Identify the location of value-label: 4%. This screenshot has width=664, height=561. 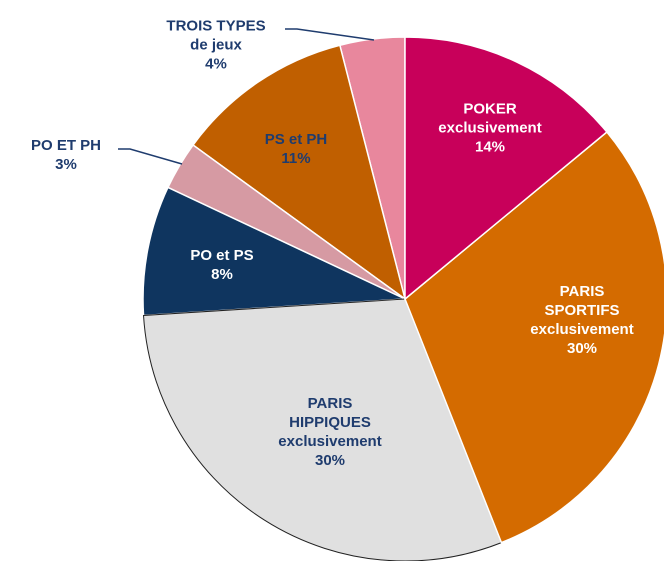
(216, 64).